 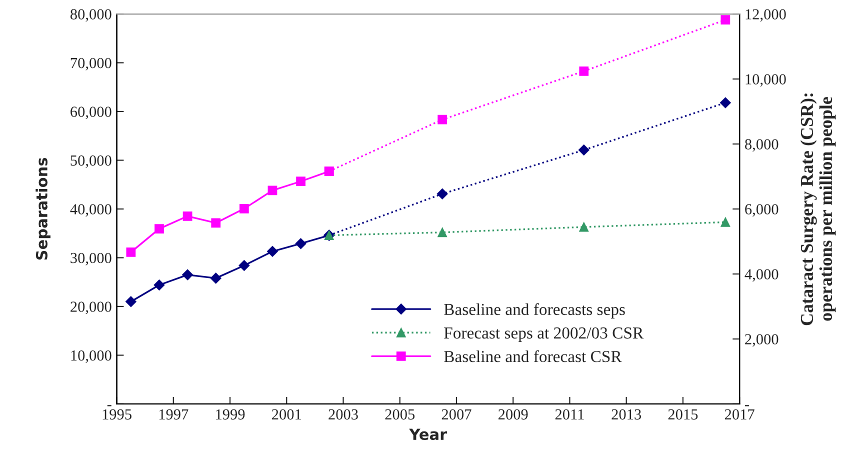 What do you see at coordinates (91, 259) in the screenshot?
I see `y-tick-label: 30,000` at bounding box center [91, 259].